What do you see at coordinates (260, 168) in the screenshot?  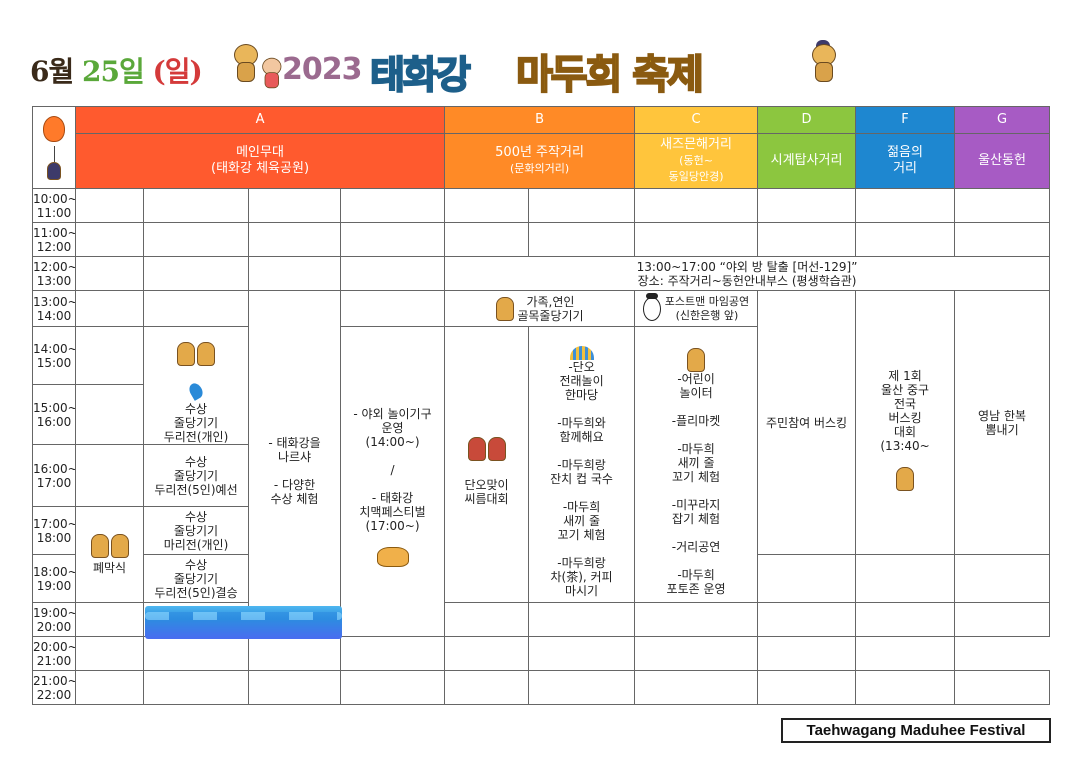 I see `venue-a-sub: (태화강 체육공원)` at bounding box center [260, 168].